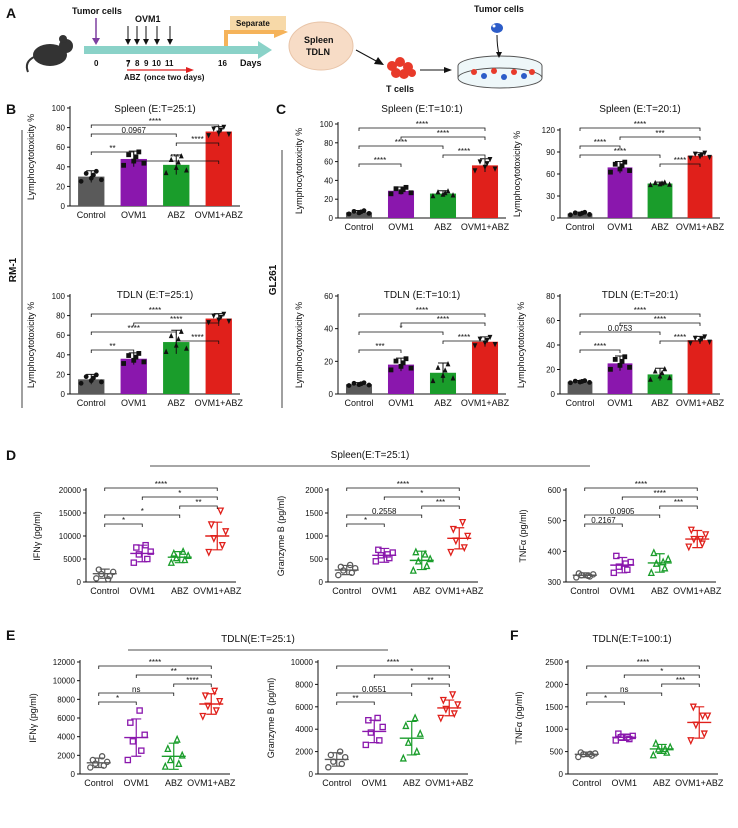 The width and height of the screenshot is (738, 828). Describe the element at coordinates (579, 227) in the screenshot. I see `x-tick-label: Control` at that location.